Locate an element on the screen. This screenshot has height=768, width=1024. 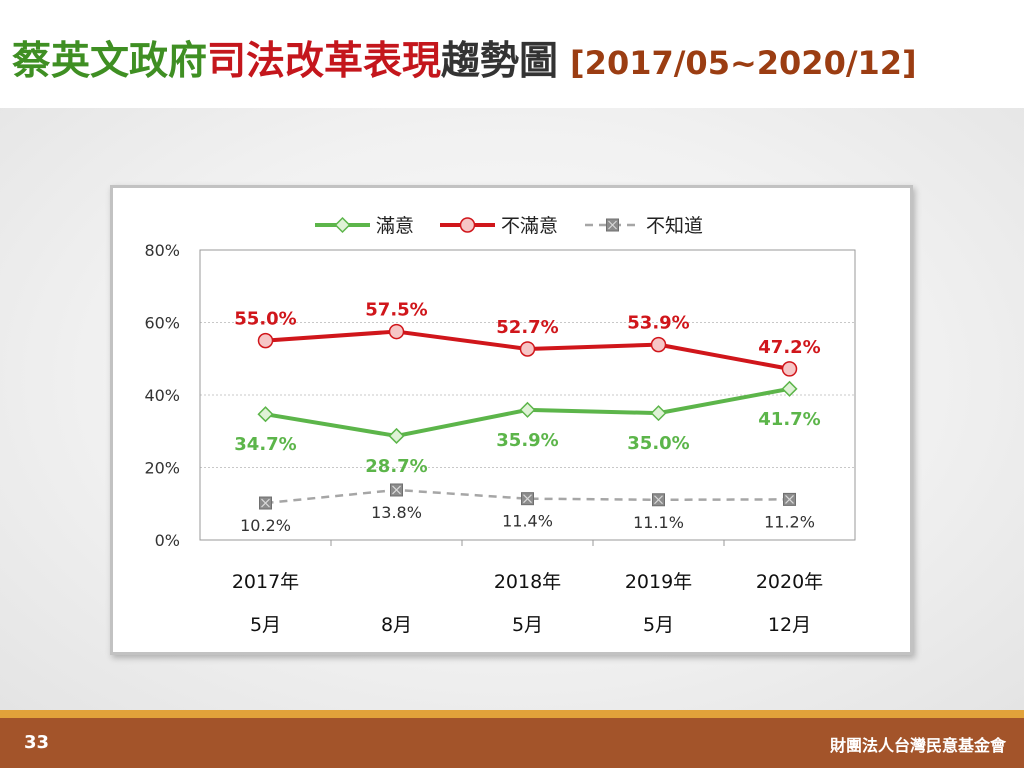
y-tick-label-3: 60% is located at coordinates (162, 323).